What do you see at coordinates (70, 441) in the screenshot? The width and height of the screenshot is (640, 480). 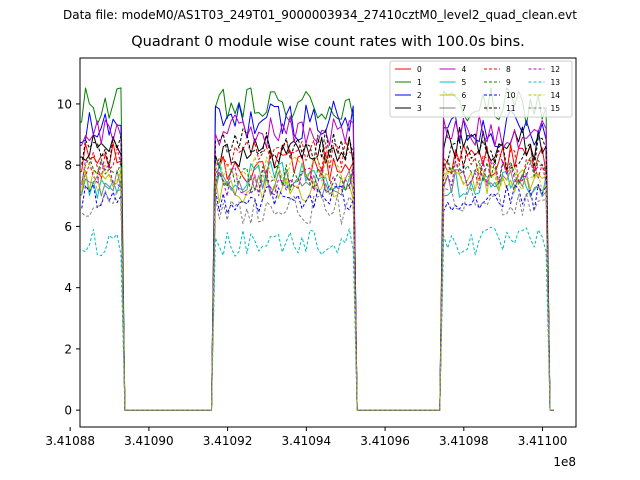 I see `x-tick-label: 3.41088` at bounding box center [70, 441].